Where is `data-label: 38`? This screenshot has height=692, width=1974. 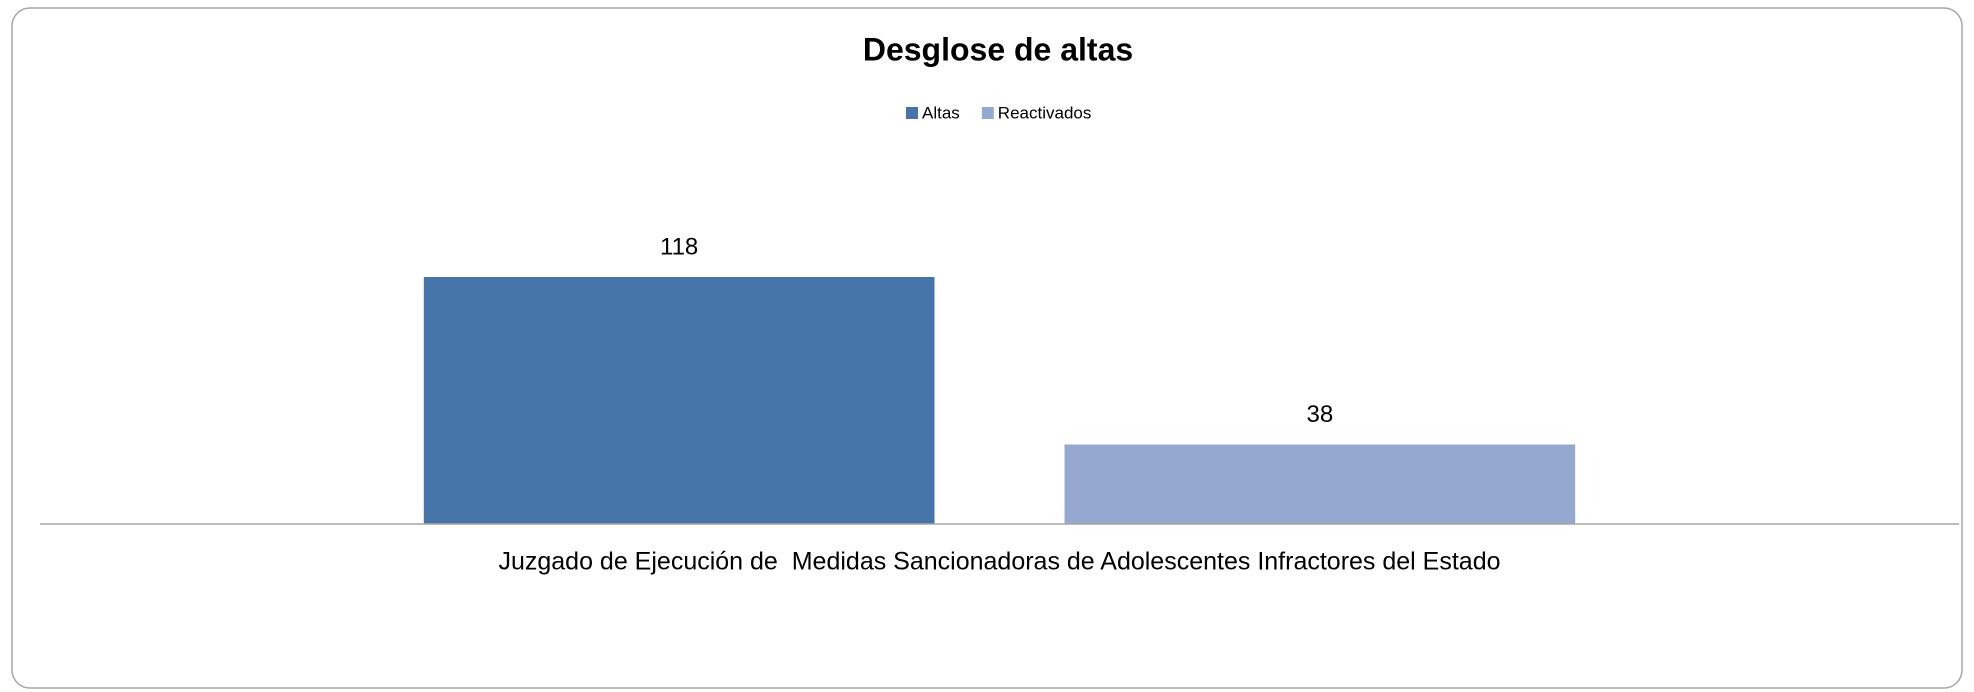 data-label: 38 is located at coordinates (1319, 414).